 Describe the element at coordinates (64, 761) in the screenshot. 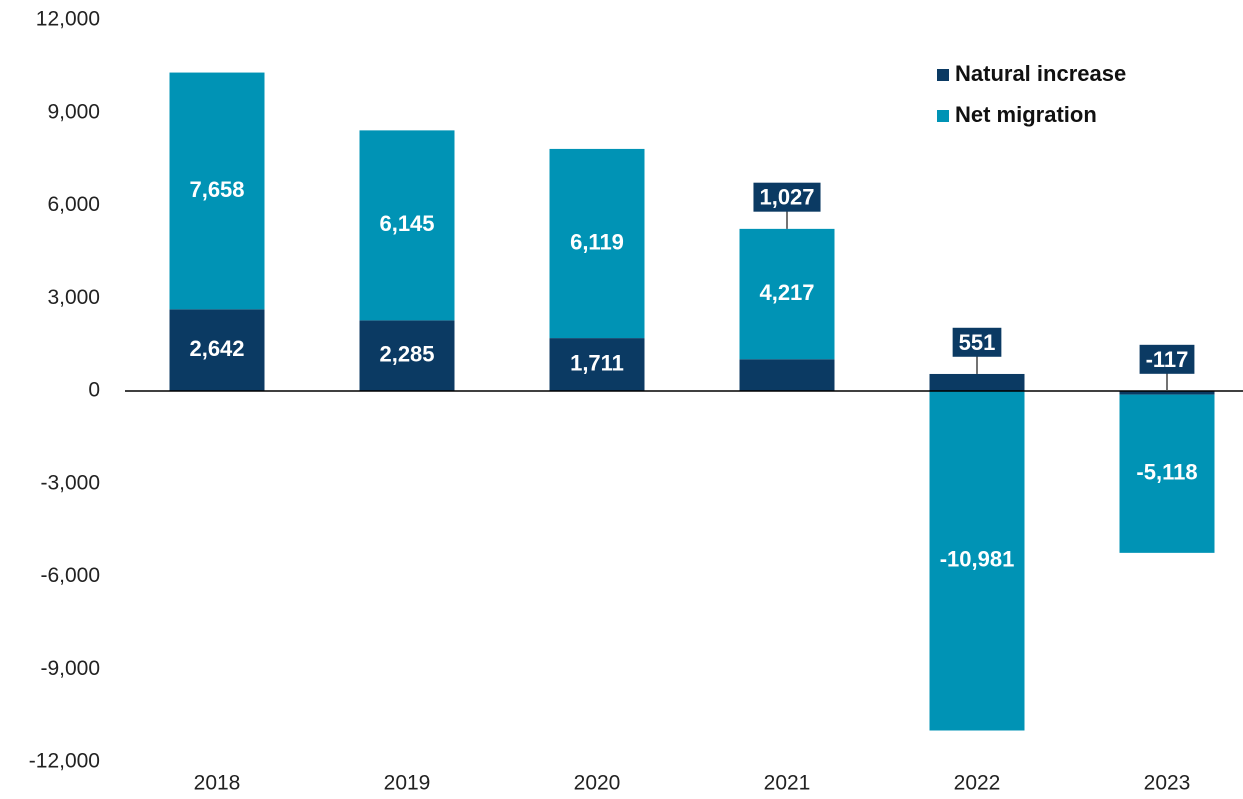

I see `y-tick-label: -12,000` at that location.